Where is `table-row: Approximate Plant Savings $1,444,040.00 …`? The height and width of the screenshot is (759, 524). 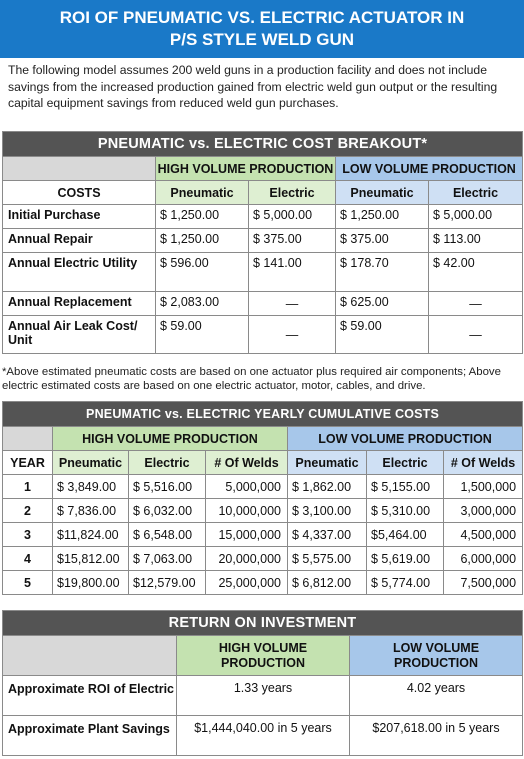
table-row: Approximate Plant Savings $1,444,040.00 … is located at coordinates (262, 735).